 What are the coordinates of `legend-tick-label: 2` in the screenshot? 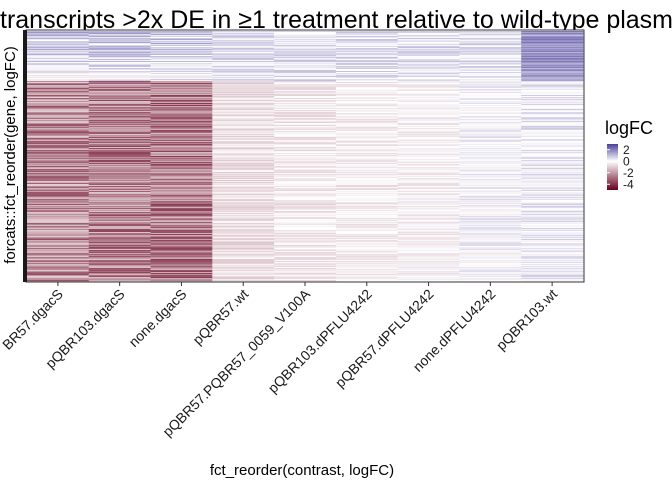 It's located at (626, 150).